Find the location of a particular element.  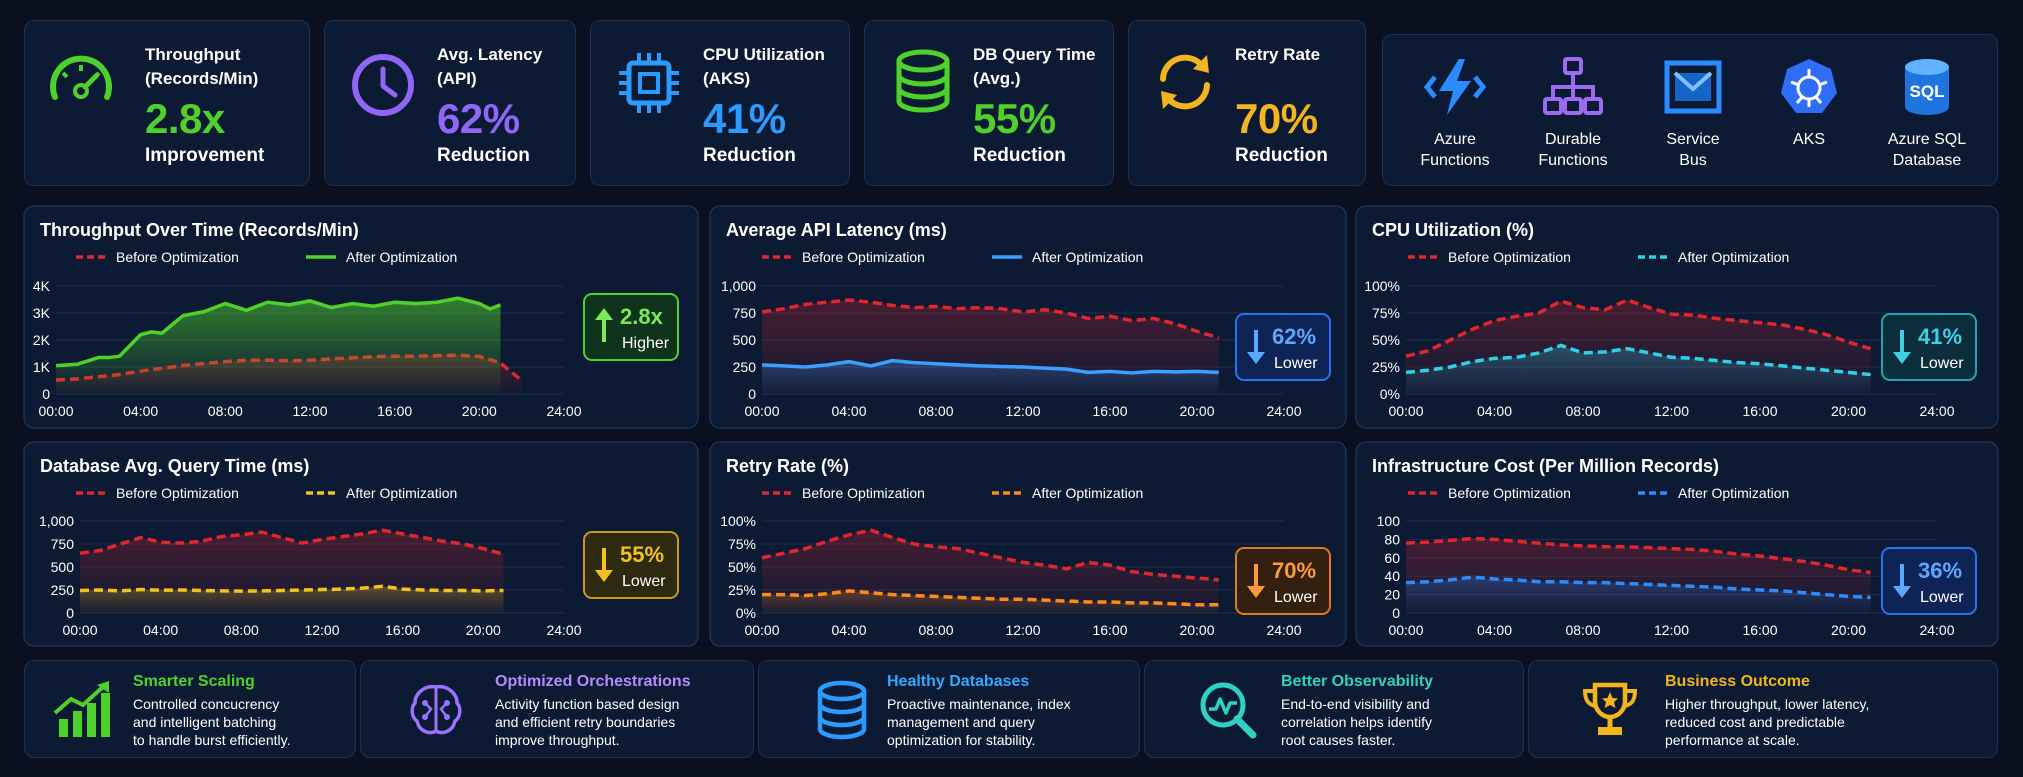

y-tick-label: 2K is located at coordinates (42, 340).